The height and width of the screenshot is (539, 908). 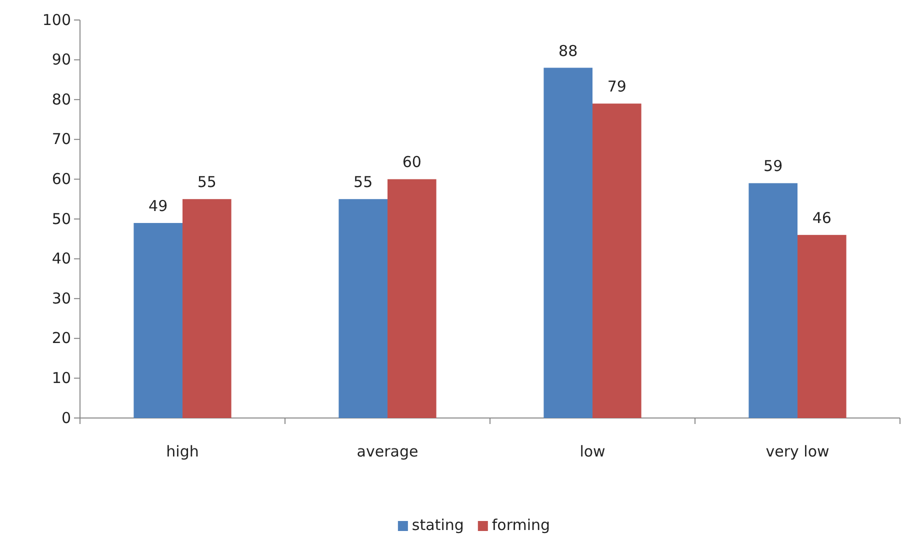 I want to click on x-tick-label: low, so click(x=593, y=451).